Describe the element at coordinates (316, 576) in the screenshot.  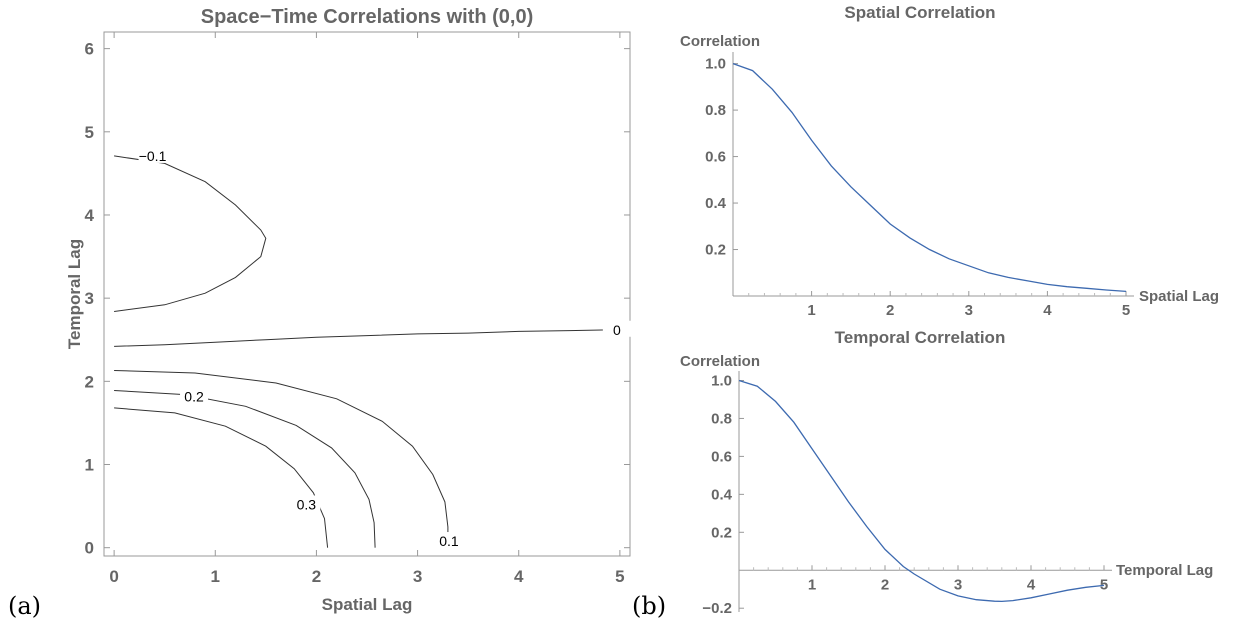
I see `contour-xtick-label: 2` at that location.